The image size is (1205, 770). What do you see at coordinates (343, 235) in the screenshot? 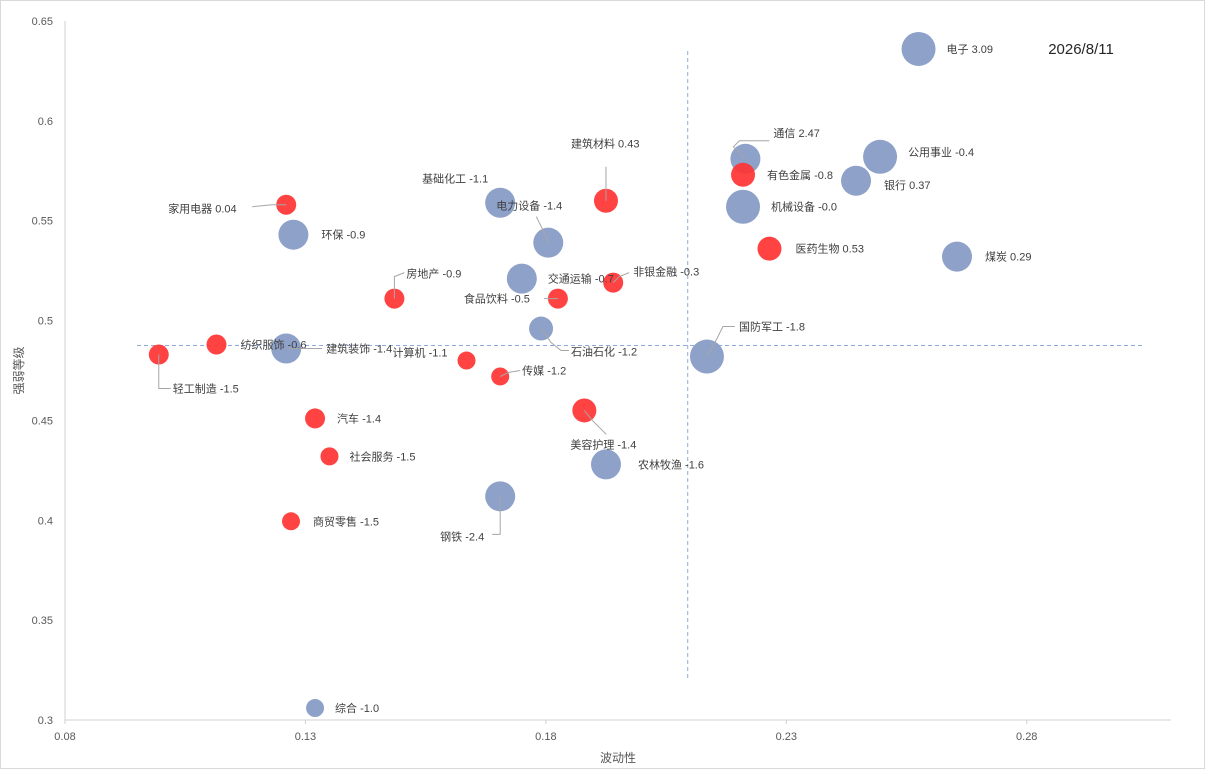
I see `point-label-环保: 环保 -0.9` at bounding box center [343, 235].